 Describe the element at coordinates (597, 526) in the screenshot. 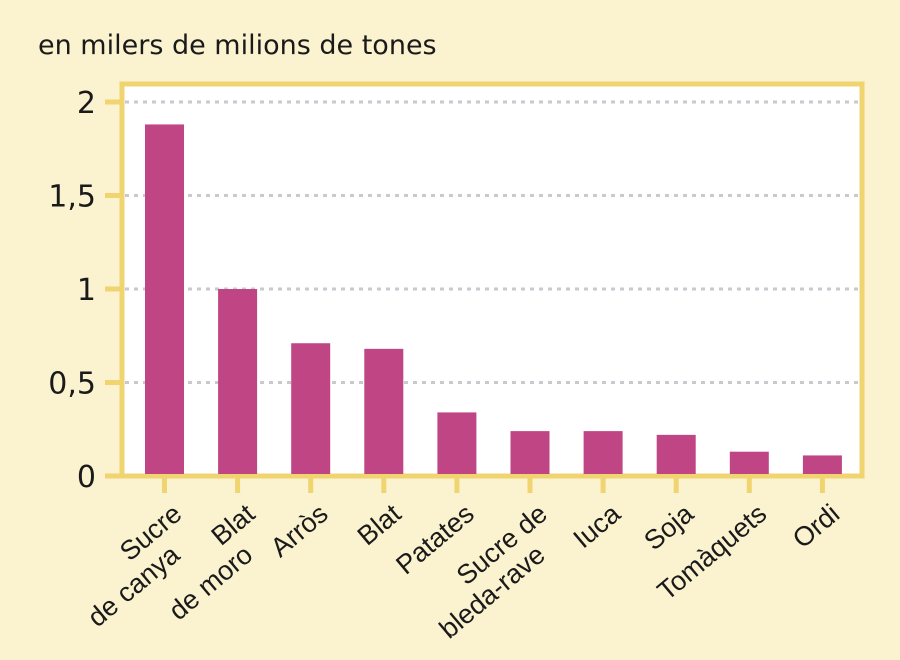

I see `x-tick-label: Iuca` at that location.